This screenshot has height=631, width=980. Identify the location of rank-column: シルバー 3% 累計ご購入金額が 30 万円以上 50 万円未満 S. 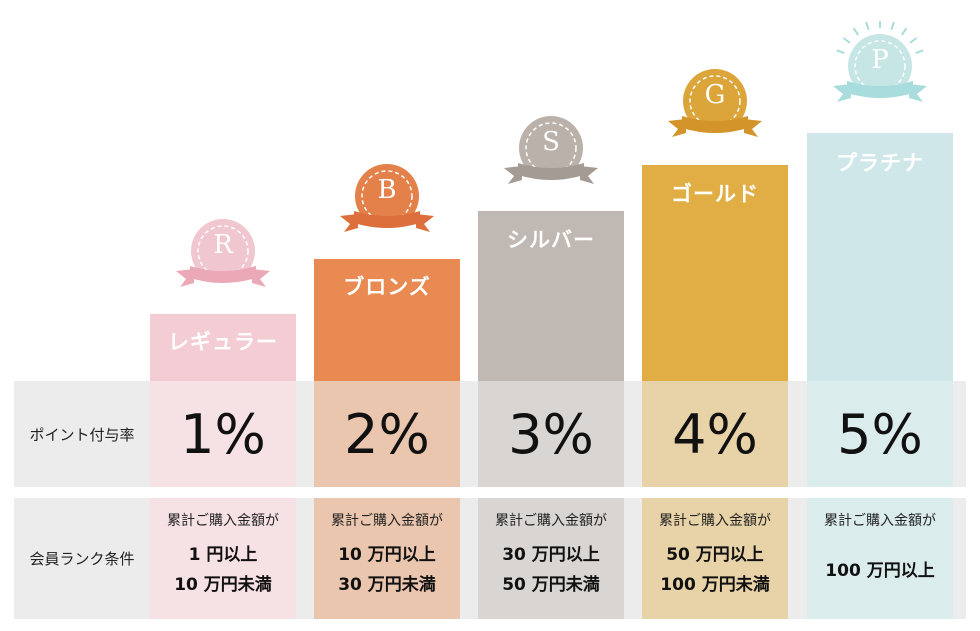
(551, 315).